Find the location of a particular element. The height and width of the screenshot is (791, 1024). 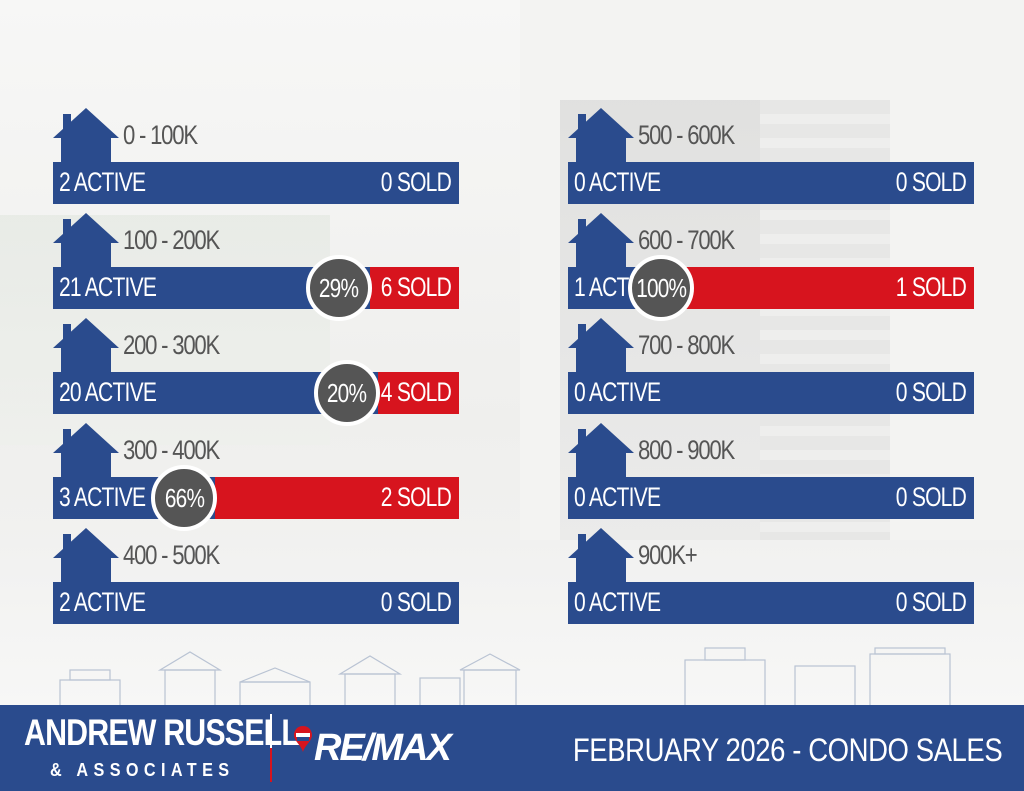

price-range-card: 300 - 400K 3 ACTIVE 2 SOLD 66% is located at coordinates (256, 477).